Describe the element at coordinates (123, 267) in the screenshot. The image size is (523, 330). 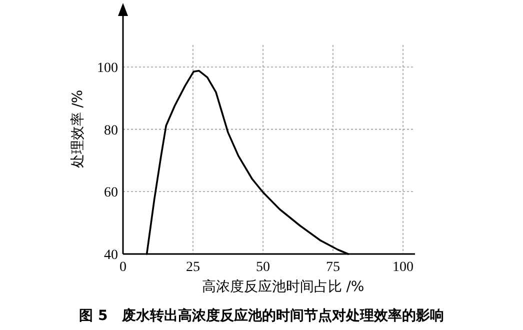
I see `x-tick-label: 0` at that location.